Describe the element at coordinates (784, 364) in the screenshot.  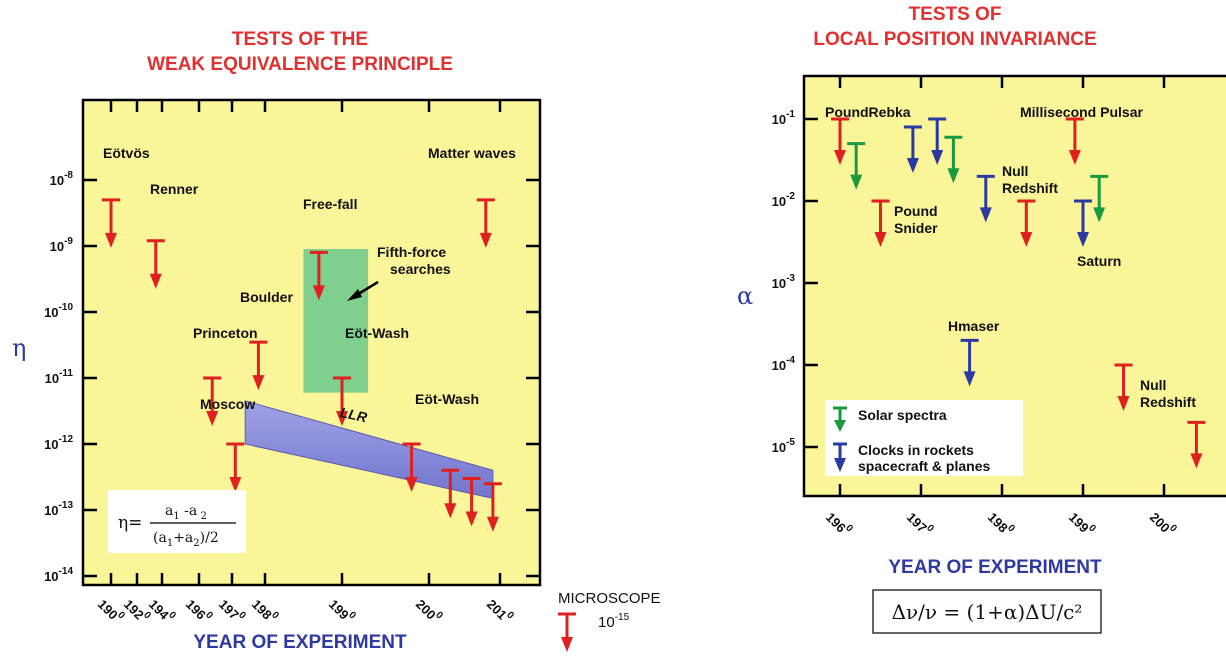
I see `lpi-ytick-label: 10⁻⁴` at that location.